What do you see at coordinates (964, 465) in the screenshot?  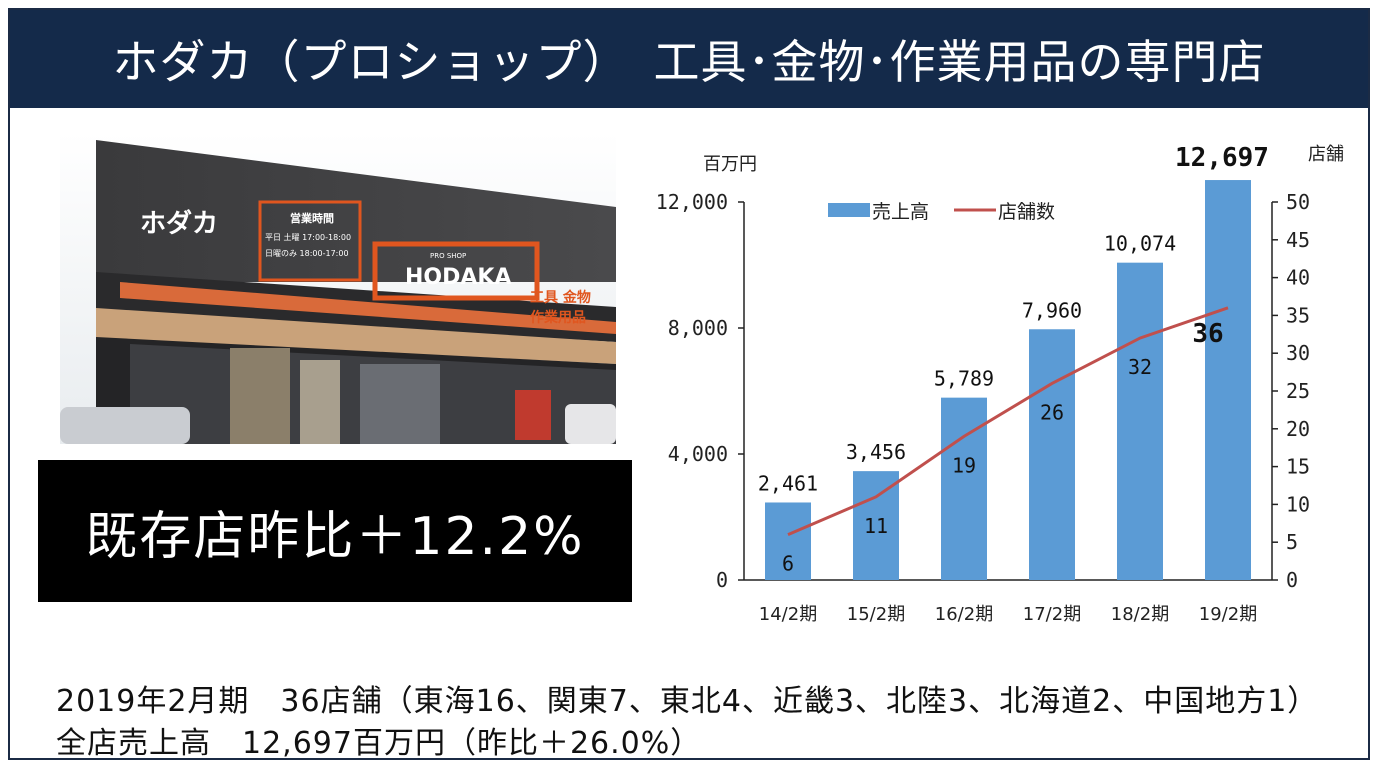 I see `store-count-label: 19` at bounding box center [964, 465].